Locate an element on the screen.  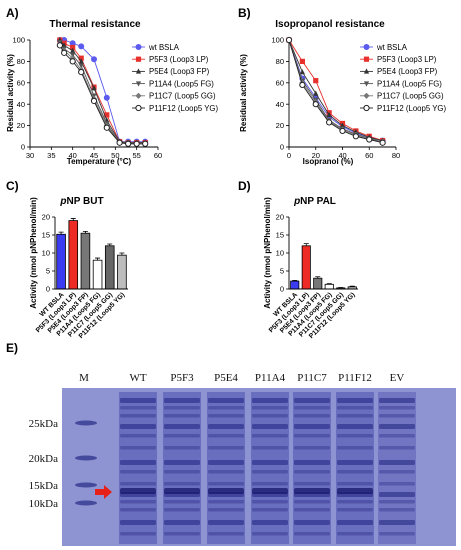
panel-label-c: C) is located at coordinates (12, 186).